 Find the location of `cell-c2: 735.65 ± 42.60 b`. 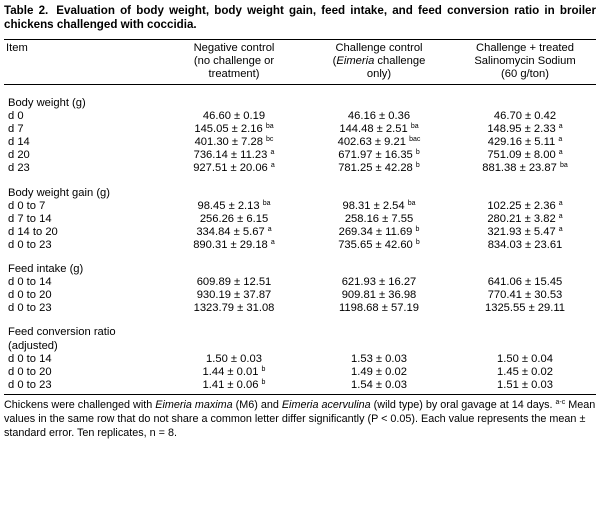

cell-c2: 735.65 ± 42.60 b is located at coordinates (379, 244).